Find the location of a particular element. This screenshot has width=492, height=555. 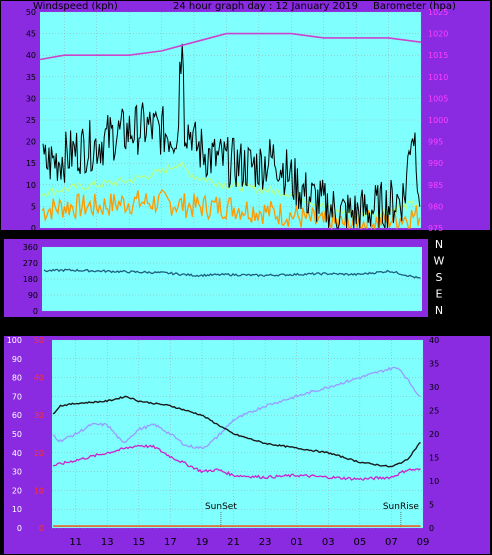

panel2-series is located at coordinates (232, 273).